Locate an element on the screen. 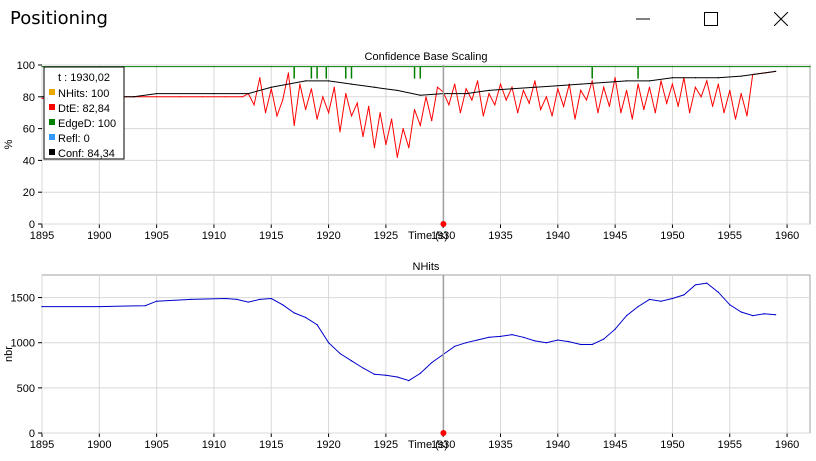 Image resolution: width=816 pixels, height=461 pixels. x-tick-label: 1895 is located at coordinates (42, 236).